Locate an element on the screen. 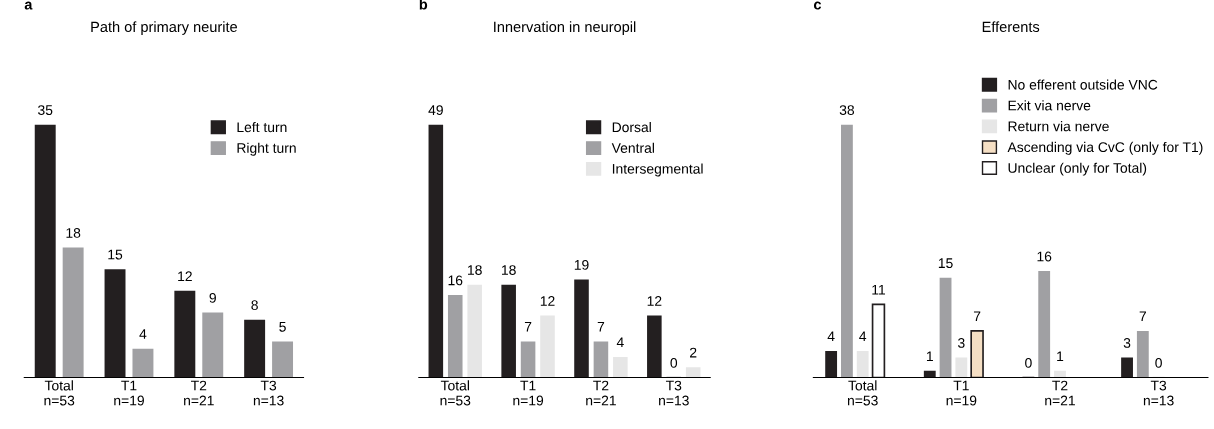 This screenshot has height=429, width=1214. legend-label: No efferent outside VNC is located at coordinates (1083, 84).